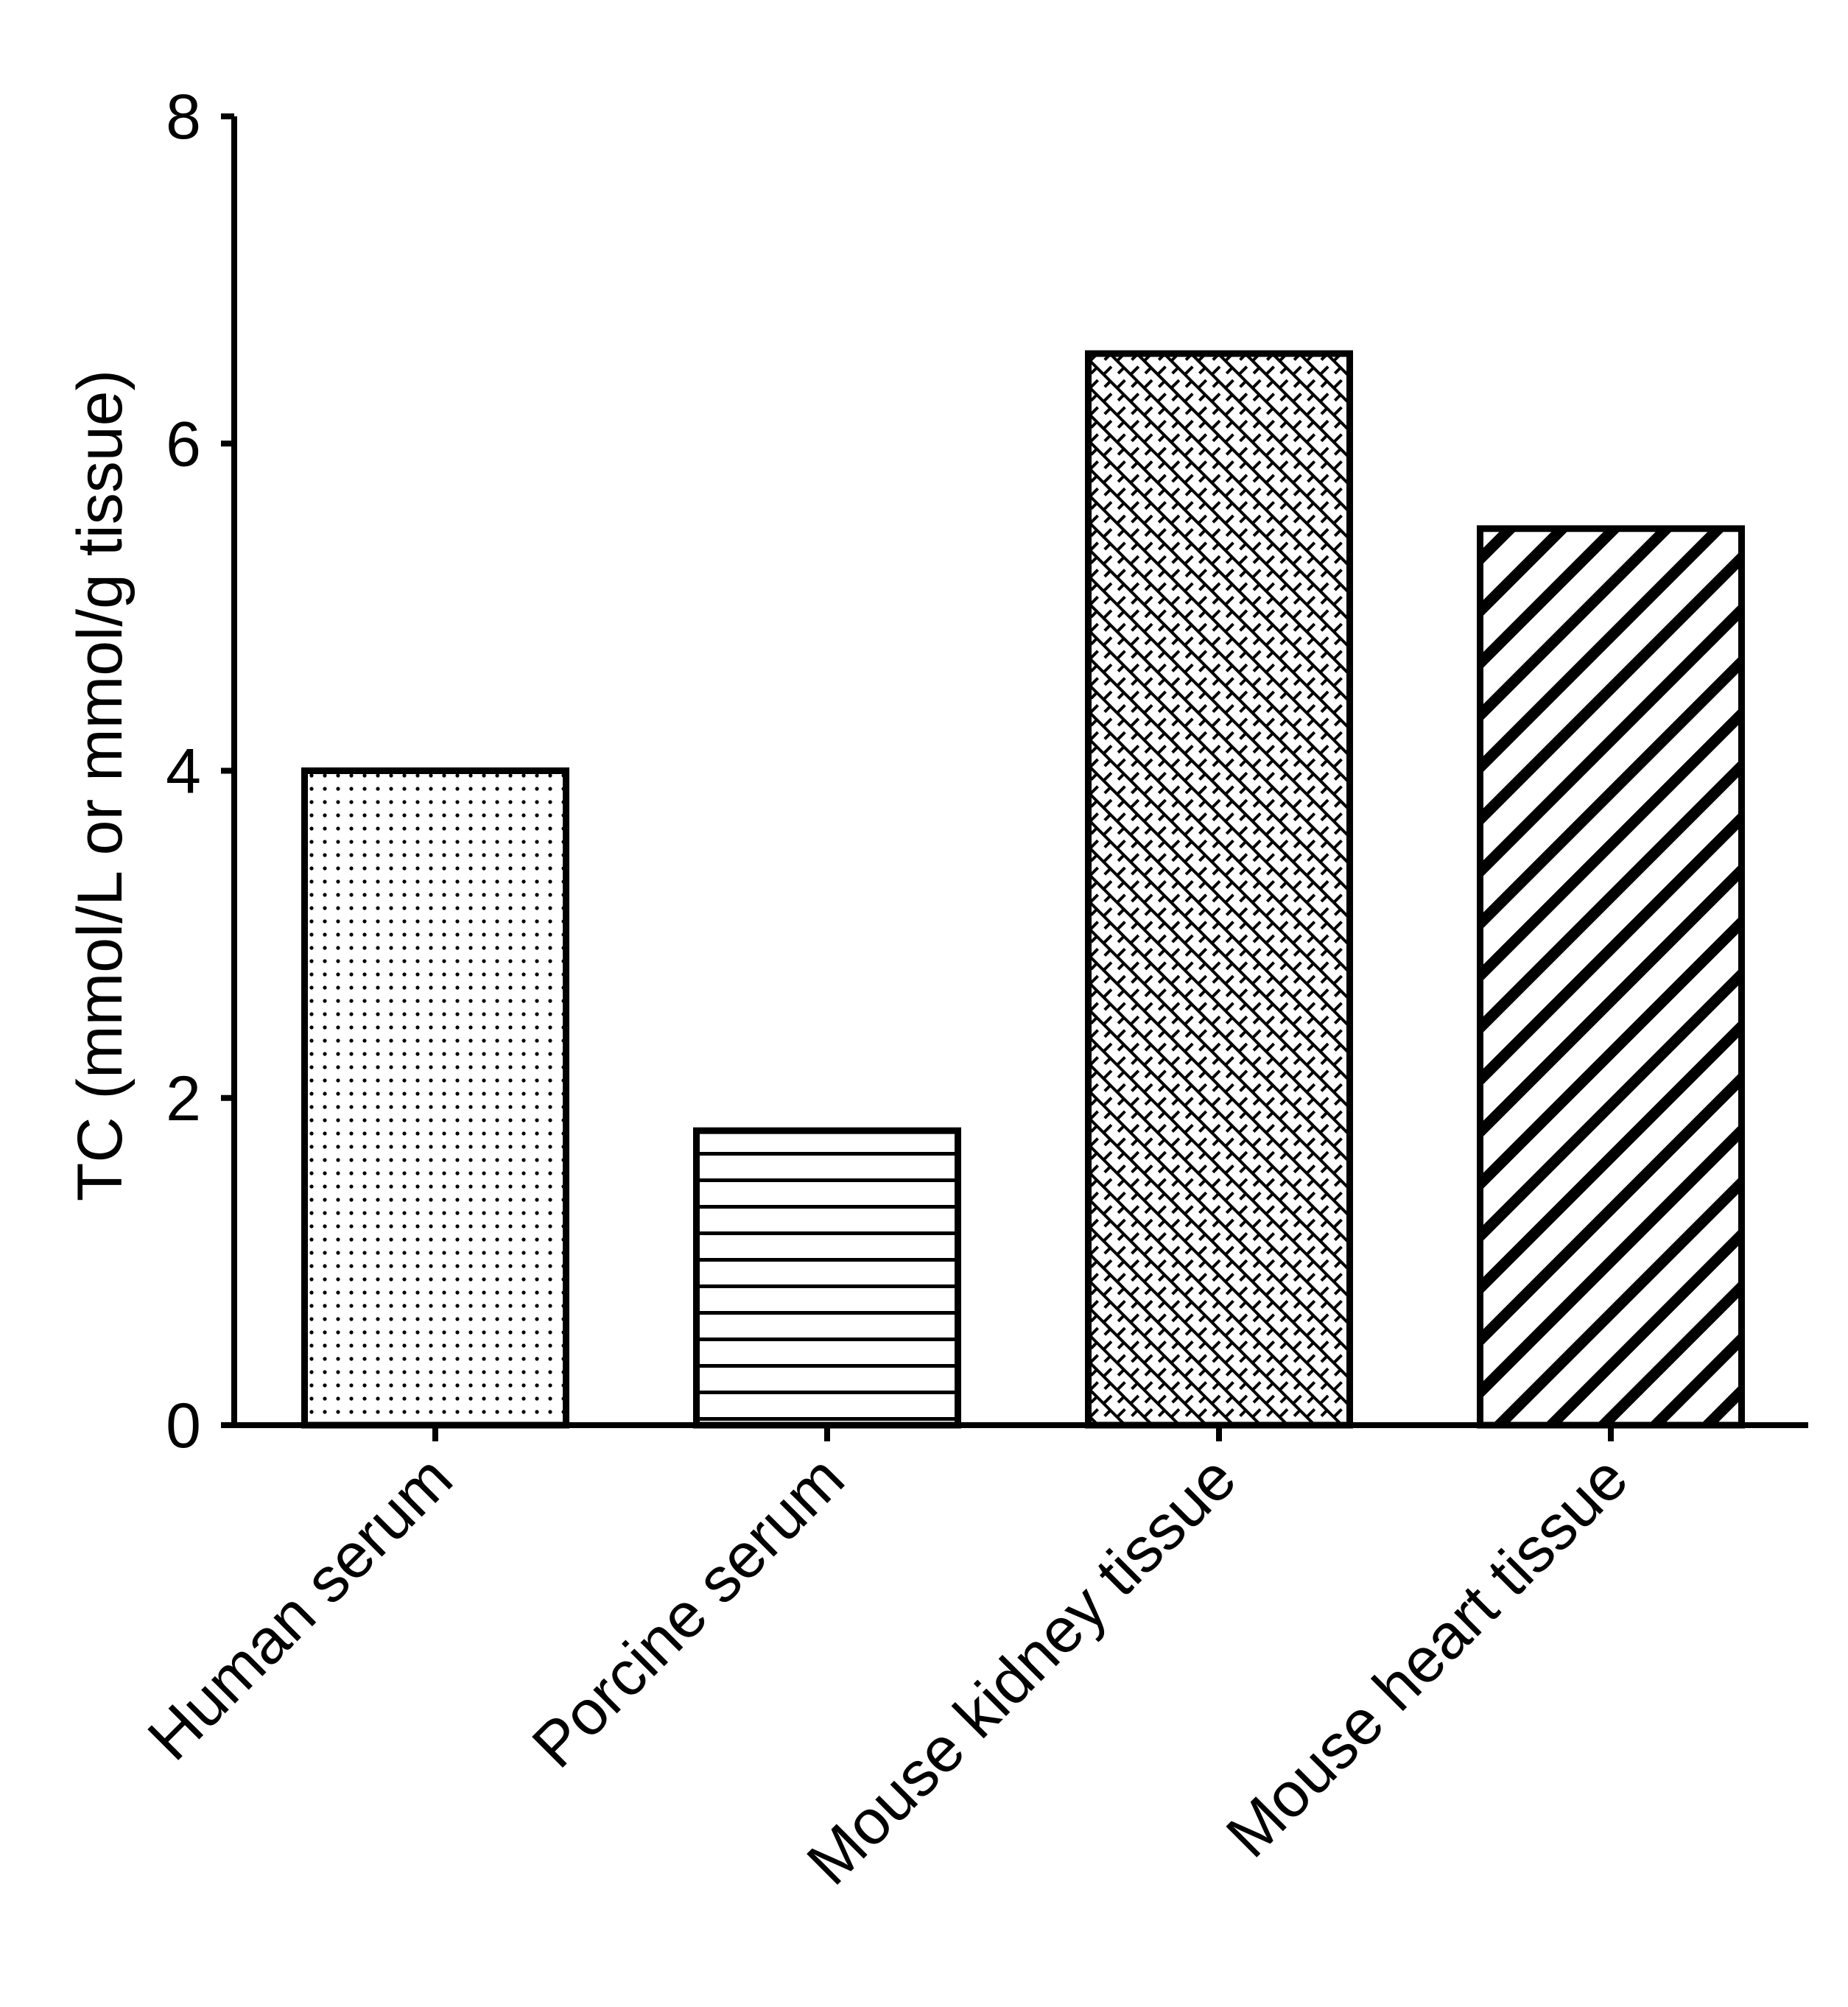  Describe the element at coordinates (435, 1098) in the screenshot. I see `bar-human-serum` at that location.